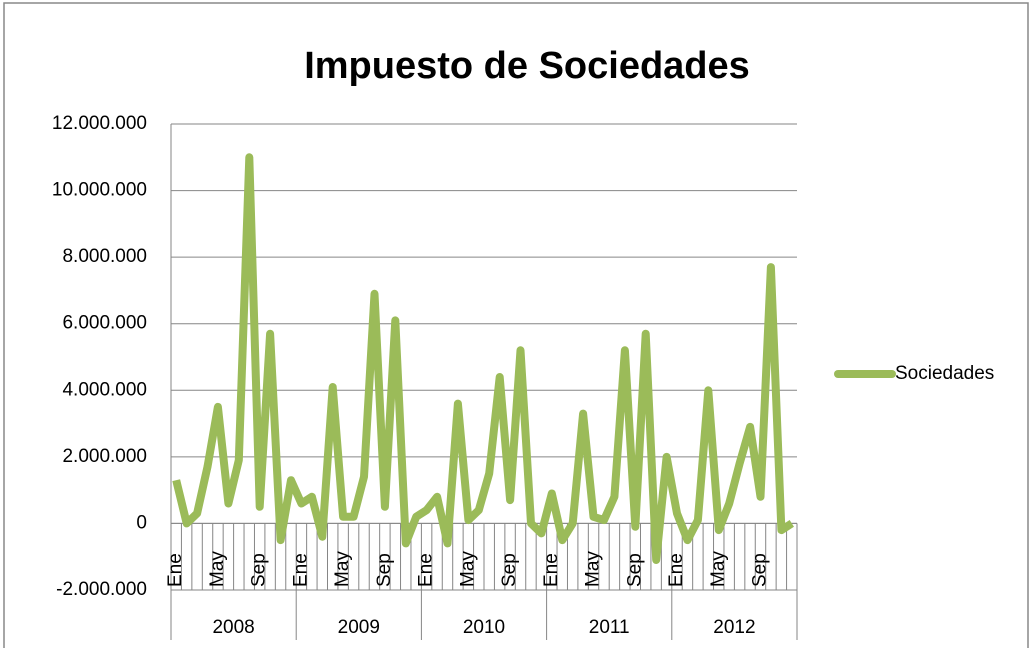 The image size is (1032, 648). I want to click on y-tick-label: 10.000.000, so click(99, 190).